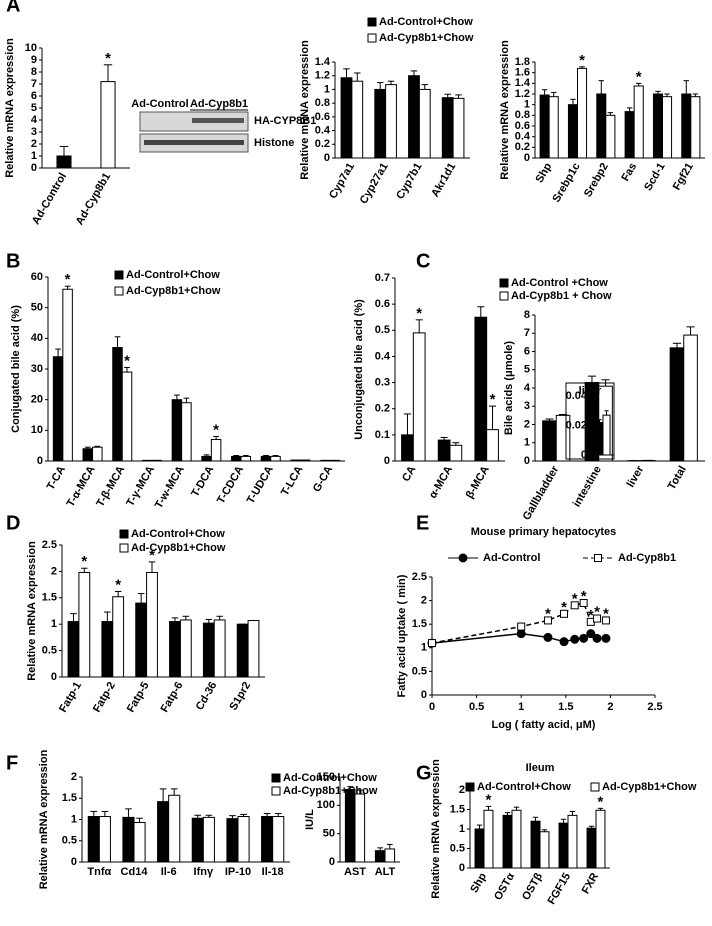 Image resolution: width=712 pixels, height=926 pixels. Describe the element at coordinates (478, 482) in the screenshot. I see `x-tick-label: β-MCA` at that location.